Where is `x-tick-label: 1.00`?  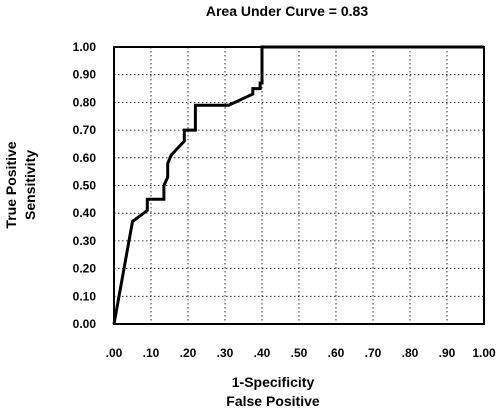
x-tick-label: 1.00 is located at coordinates (484, 353).